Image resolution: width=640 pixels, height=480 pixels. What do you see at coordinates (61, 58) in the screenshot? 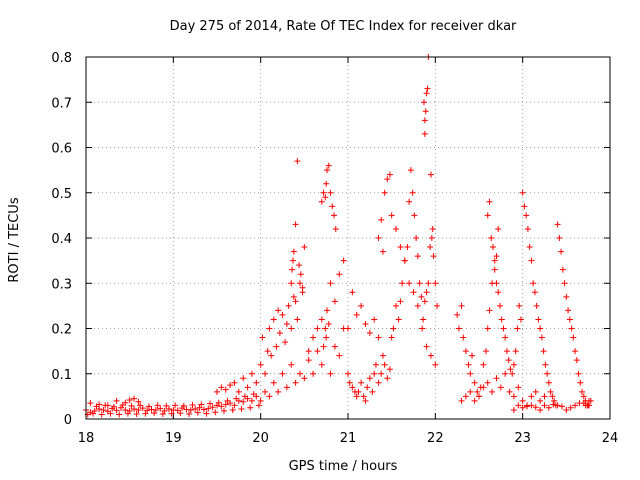
I see `y-tick-label: 0.8` at bounding box center [61, 58].